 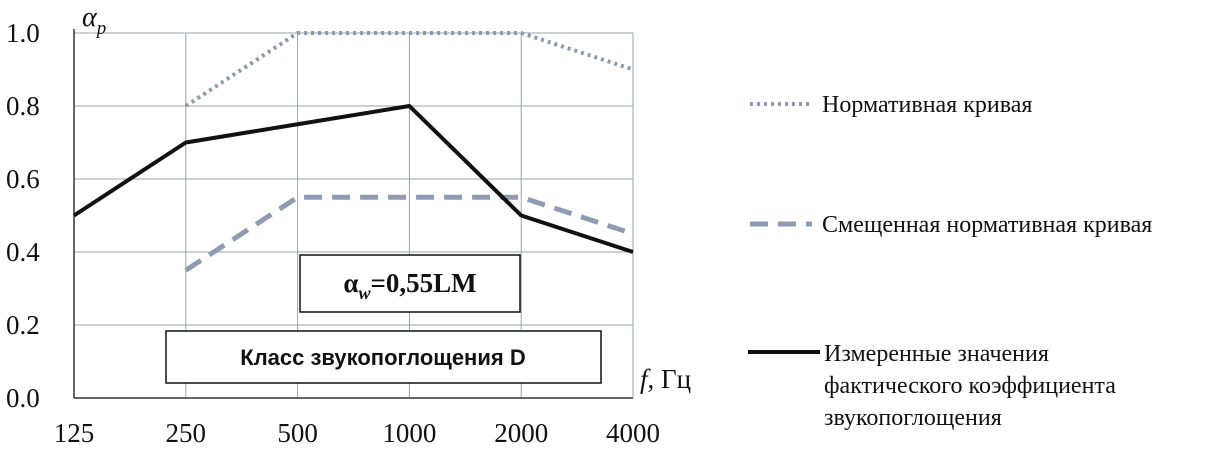 What do you see at coordinates (23, 398) in the screenshot?
I see `y-tick-label: 0.0` at bounding box center [23, 398].